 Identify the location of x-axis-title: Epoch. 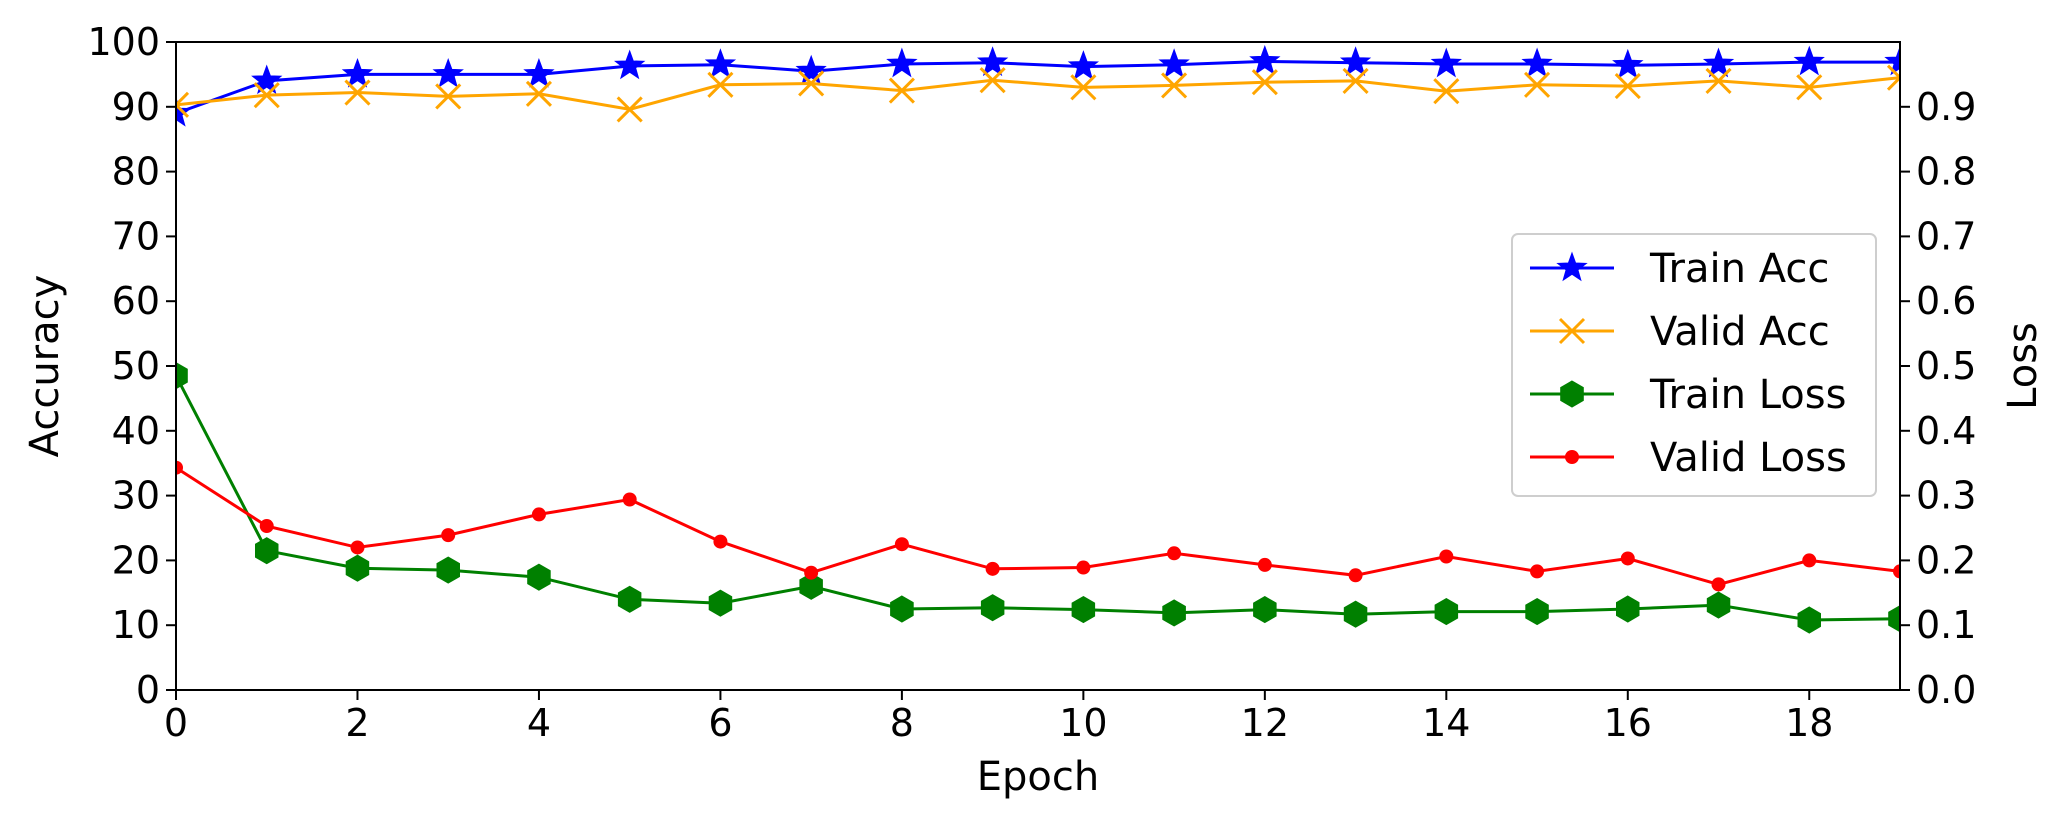
(1038, 777).